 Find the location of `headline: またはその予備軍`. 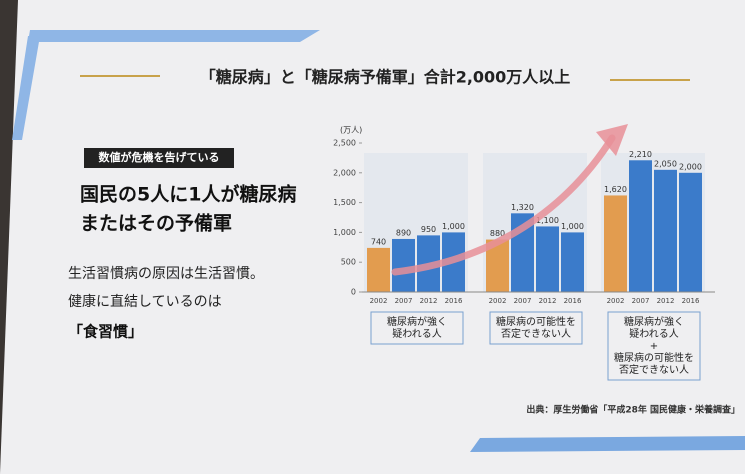

headline: またはその予備軍 is located at coordinates (156, 223).